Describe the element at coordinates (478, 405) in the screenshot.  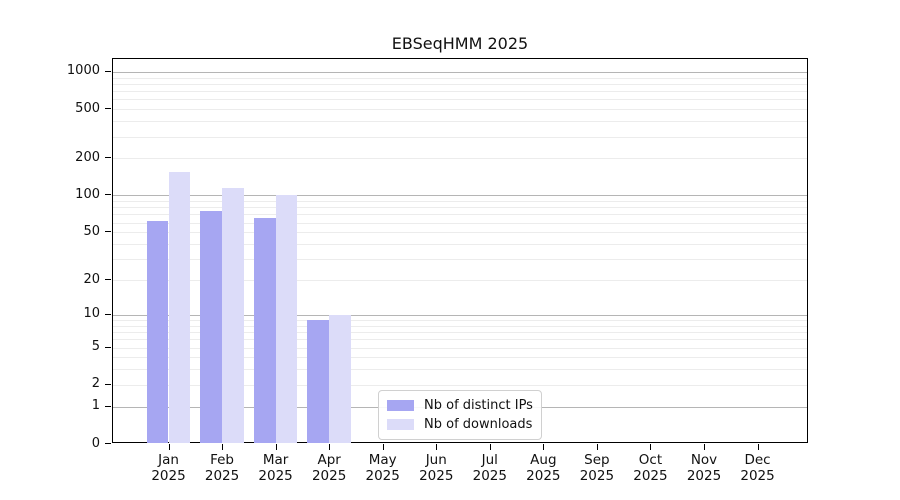
I see `legend-label-distinct-ips: Nb of distinct IPs` at that location.